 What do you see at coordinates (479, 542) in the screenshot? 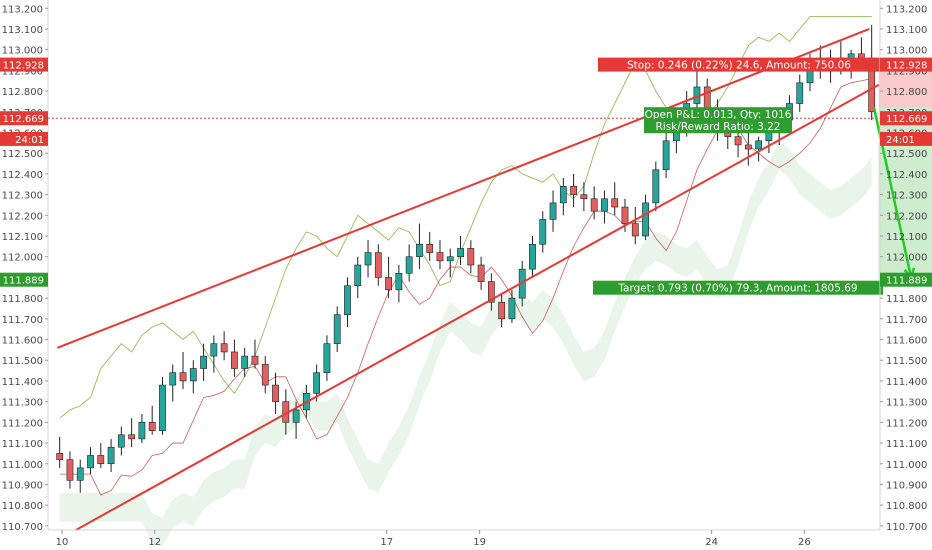
I see `x-tick-label: 19` at bounding box center [479, 542].